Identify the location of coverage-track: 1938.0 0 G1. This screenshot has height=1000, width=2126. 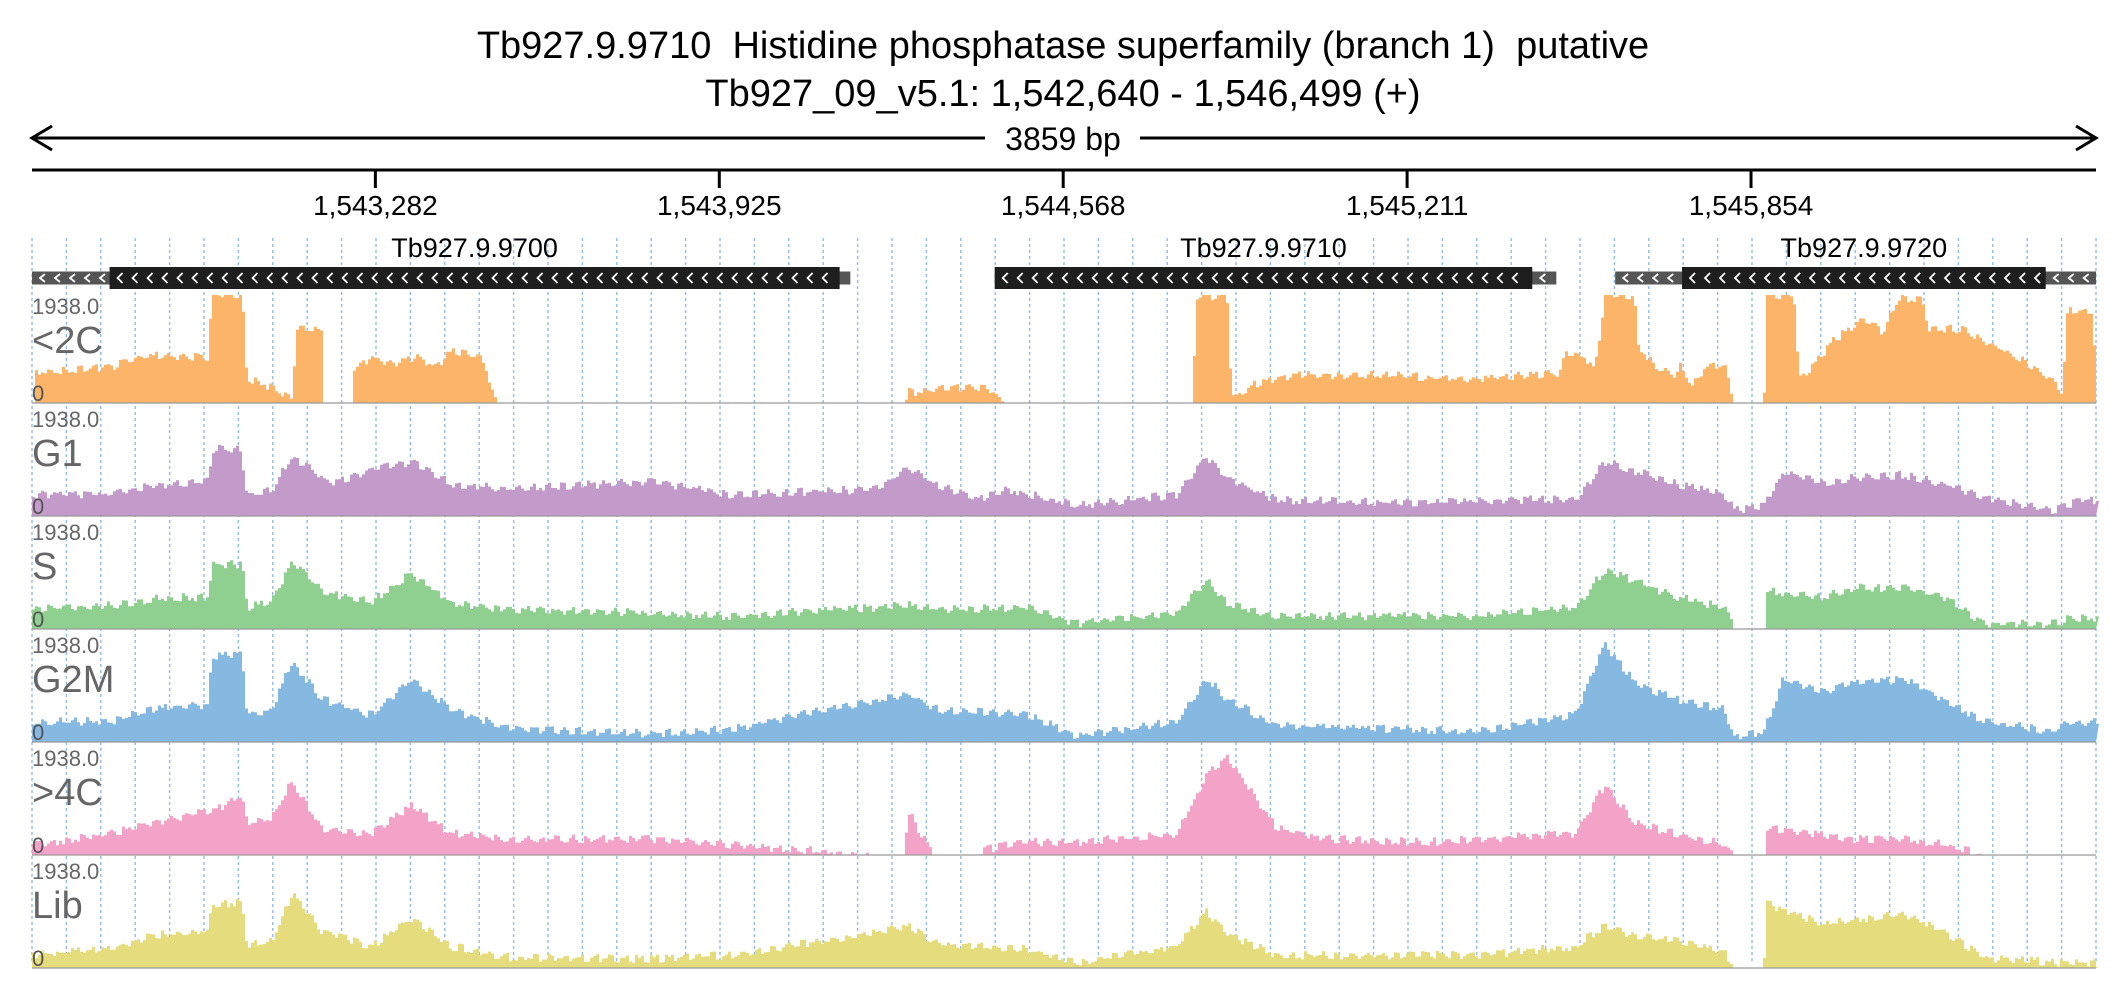
(1065, 463).